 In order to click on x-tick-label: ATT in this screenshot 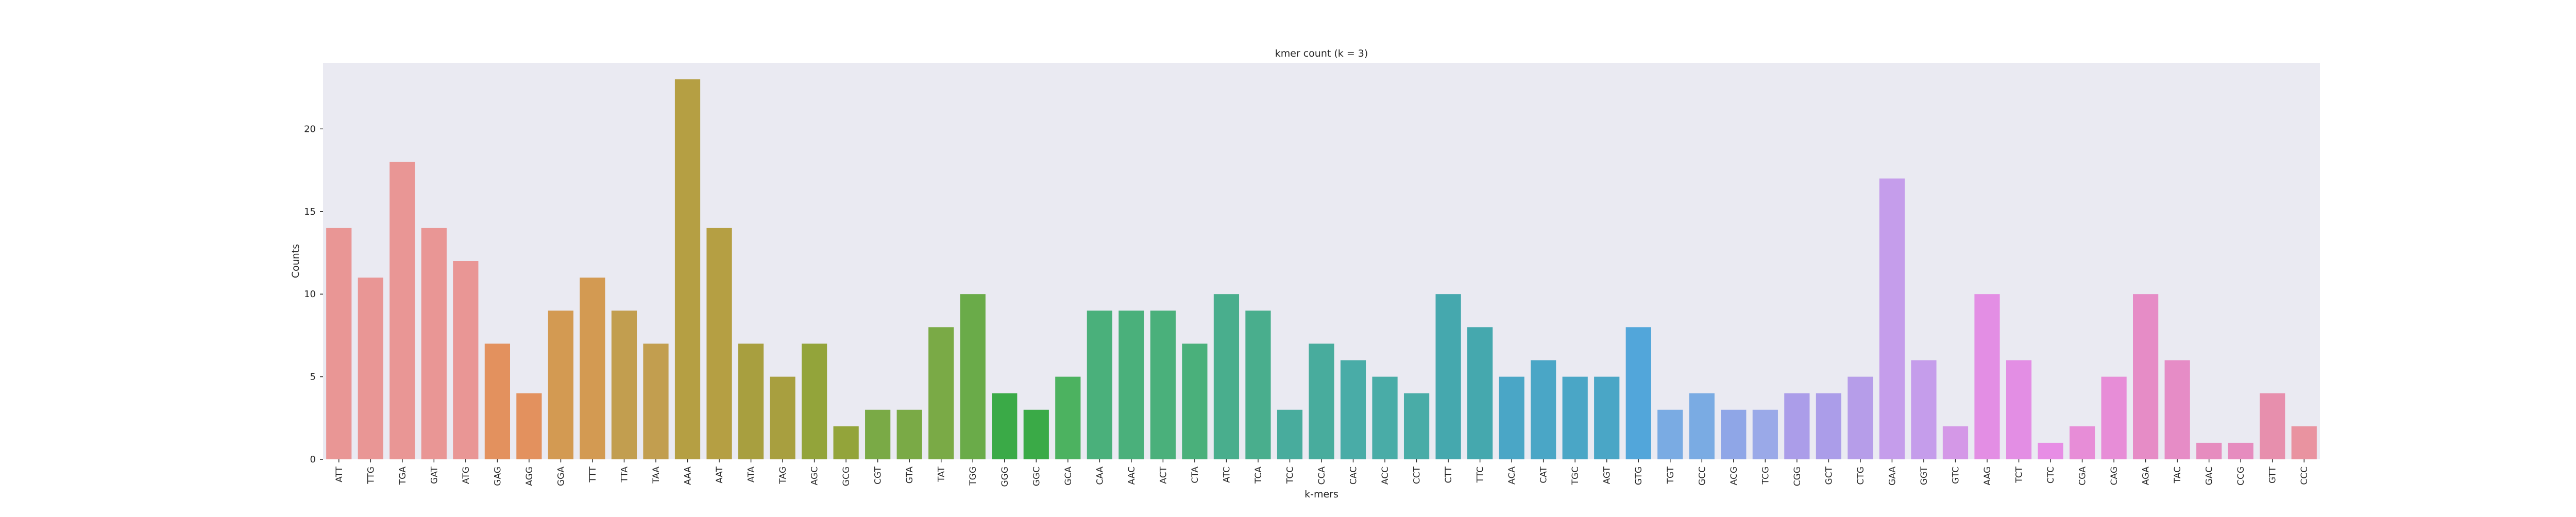, I will do `click(339, 474)`.